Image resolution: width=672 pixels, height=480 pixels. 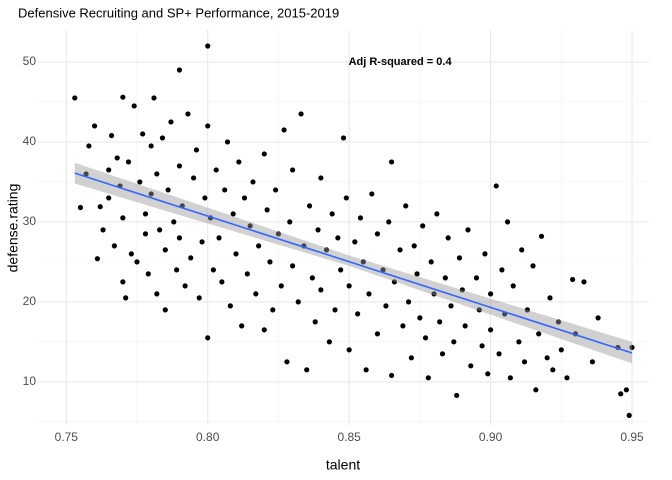 I want to click on x-tick-label: 0.75, so click(x=67, y=437).